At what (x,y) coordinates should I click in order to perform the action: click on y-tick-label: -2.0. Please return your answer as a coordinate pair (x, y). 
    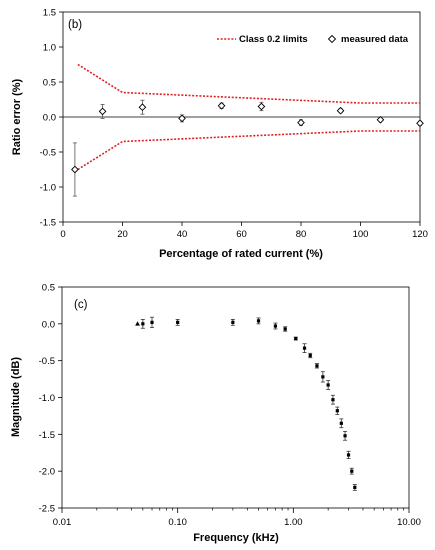
    Looking at the image, I should click on (47, 472).